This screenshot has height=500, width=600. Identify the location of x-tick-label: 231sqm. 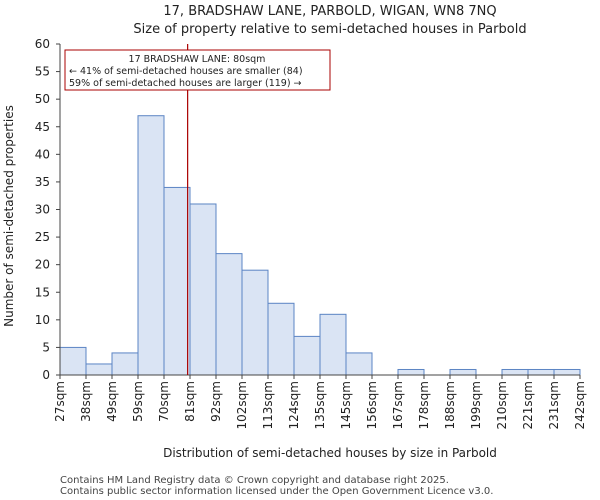
(554, 405).